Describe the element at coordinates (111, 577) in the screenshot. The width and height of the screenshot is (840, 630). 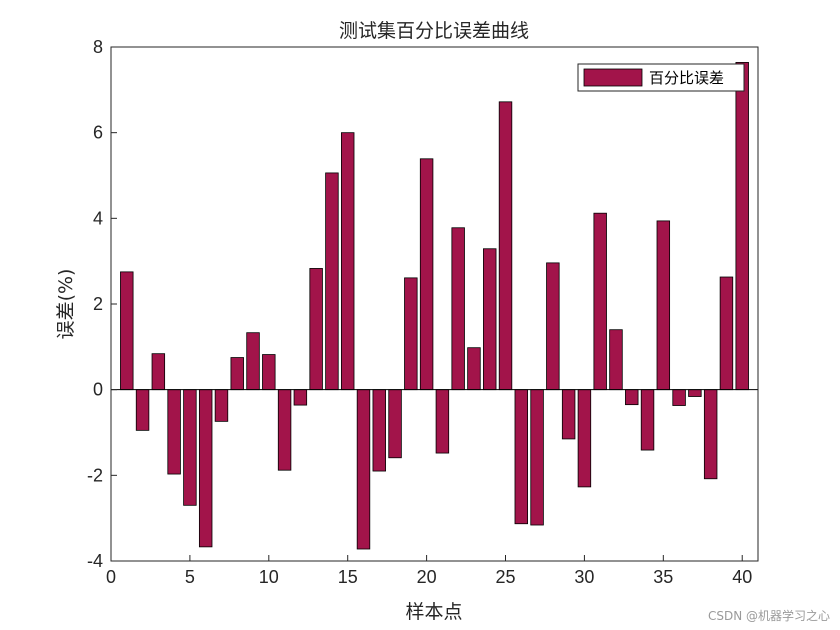
I see `x-tick-label: 0` at that location.